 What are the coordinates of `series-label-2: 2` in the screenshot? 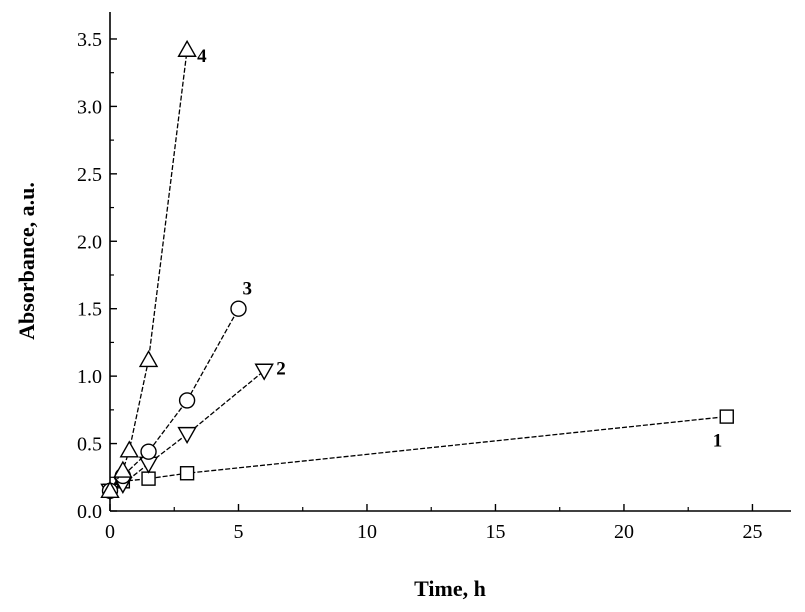 It's located at (281, 369).